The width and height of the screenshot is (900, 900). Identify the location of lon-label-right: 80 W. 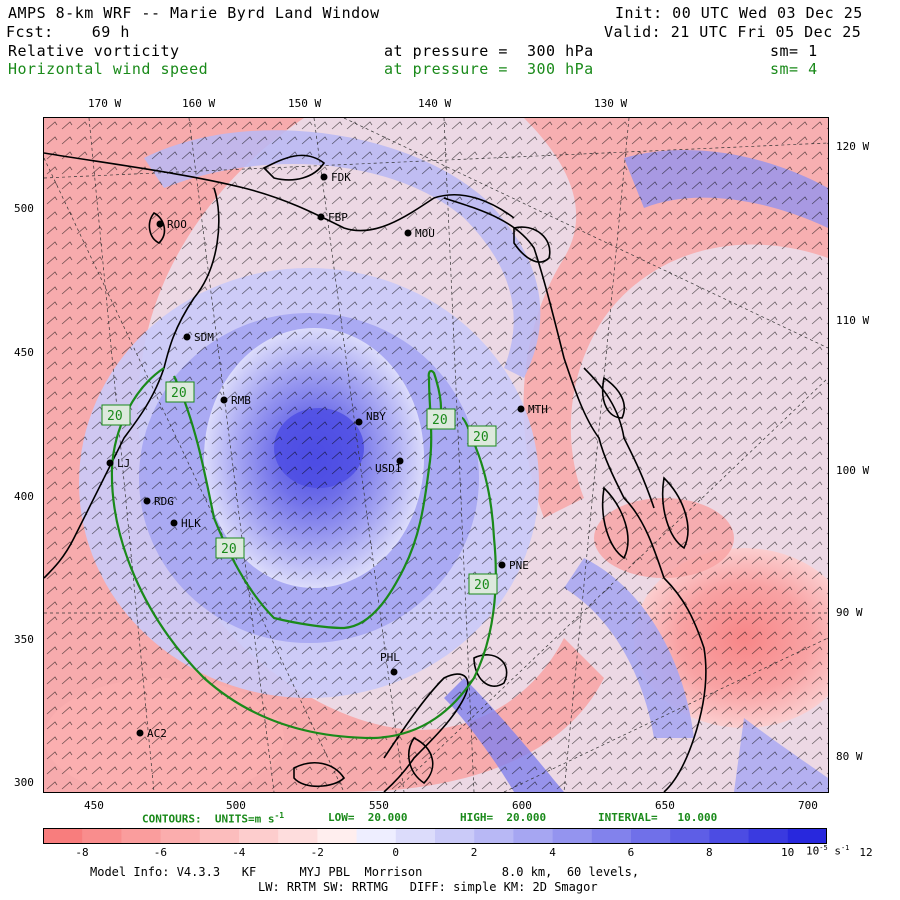
(849, 756).